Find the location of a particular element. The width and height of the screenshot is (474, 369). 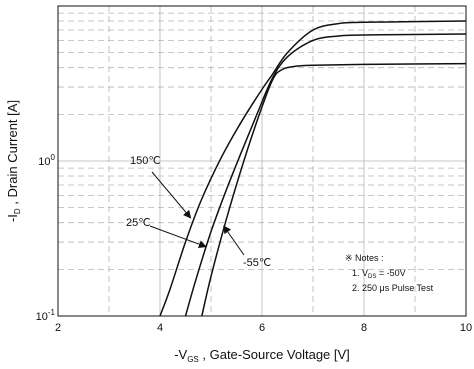

notes-line-2: 2. 250 μs Pulse Test is located at coordinates (393, 288).